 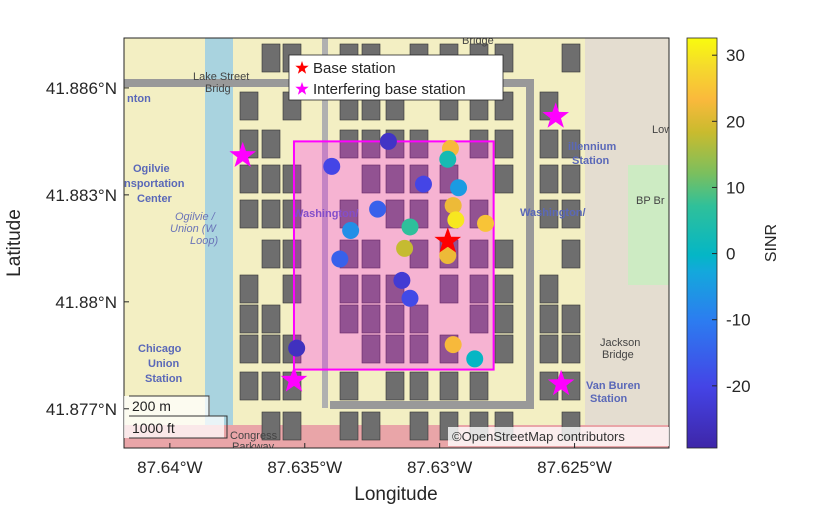 What do you see at coordinates (553, 213) in the screenshot?
I see `map-label: Washington/` at bounding box center [553, 213].